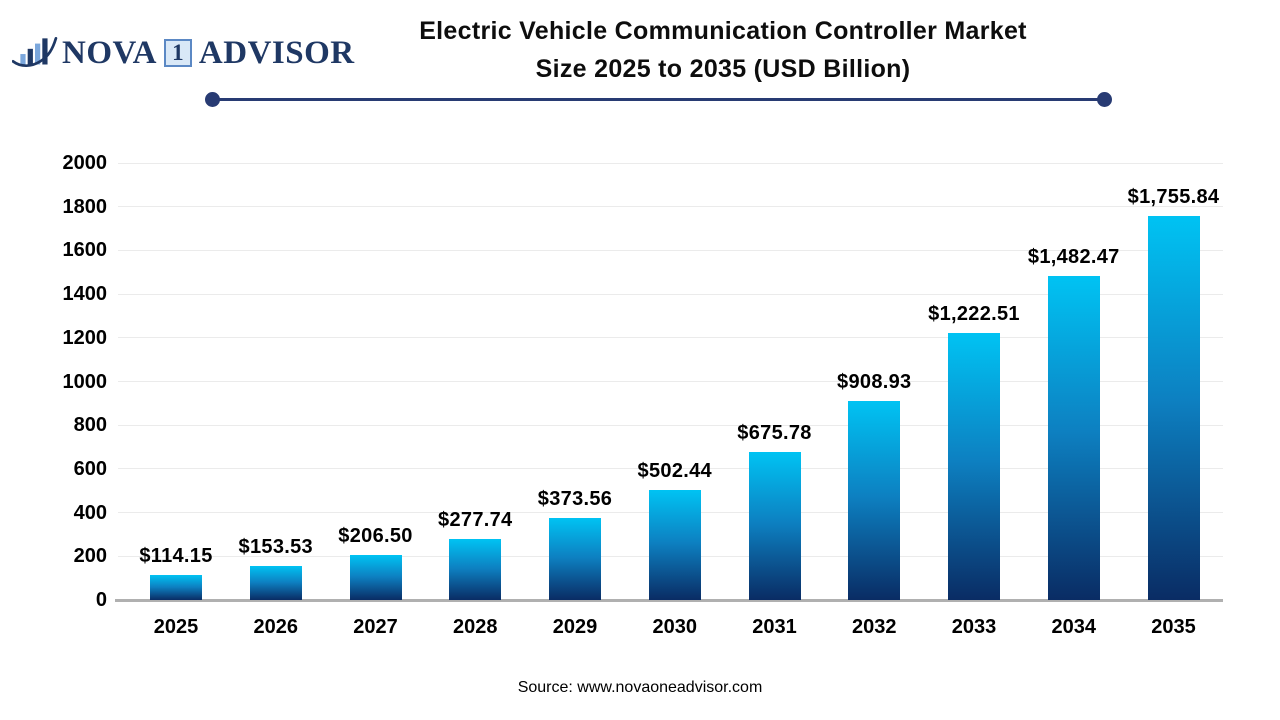 This screenshot has width=1280, height=720. What do you see at coordinates (658, 99) in the screenshot?
I see `title-divider-line` at bounding box center [658, 99].